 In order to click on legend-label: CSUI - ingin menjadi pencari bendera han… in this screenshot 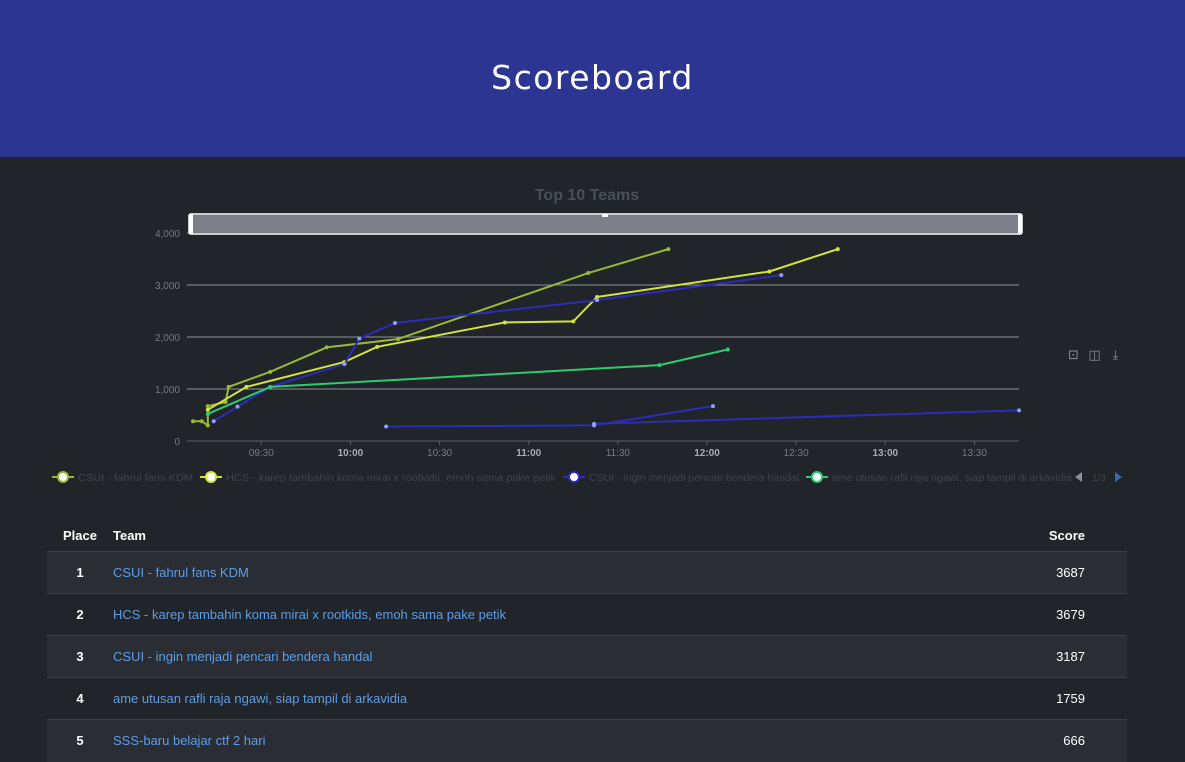, I will do `click(694, 478)`.